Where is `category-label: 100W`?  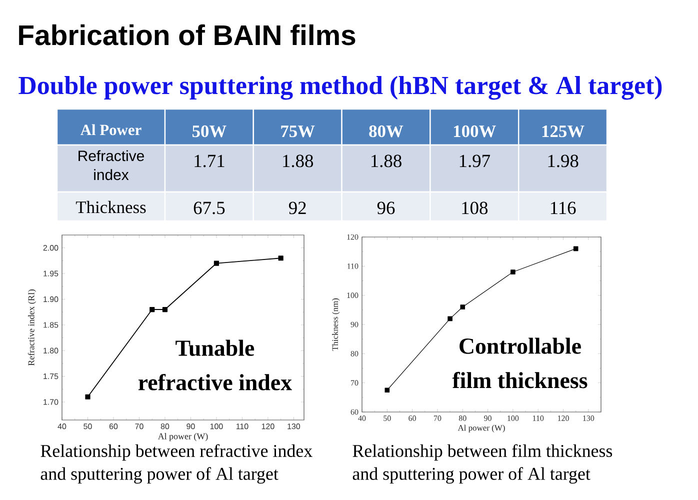
category-label: 100W is located at coordinates (475, 131).